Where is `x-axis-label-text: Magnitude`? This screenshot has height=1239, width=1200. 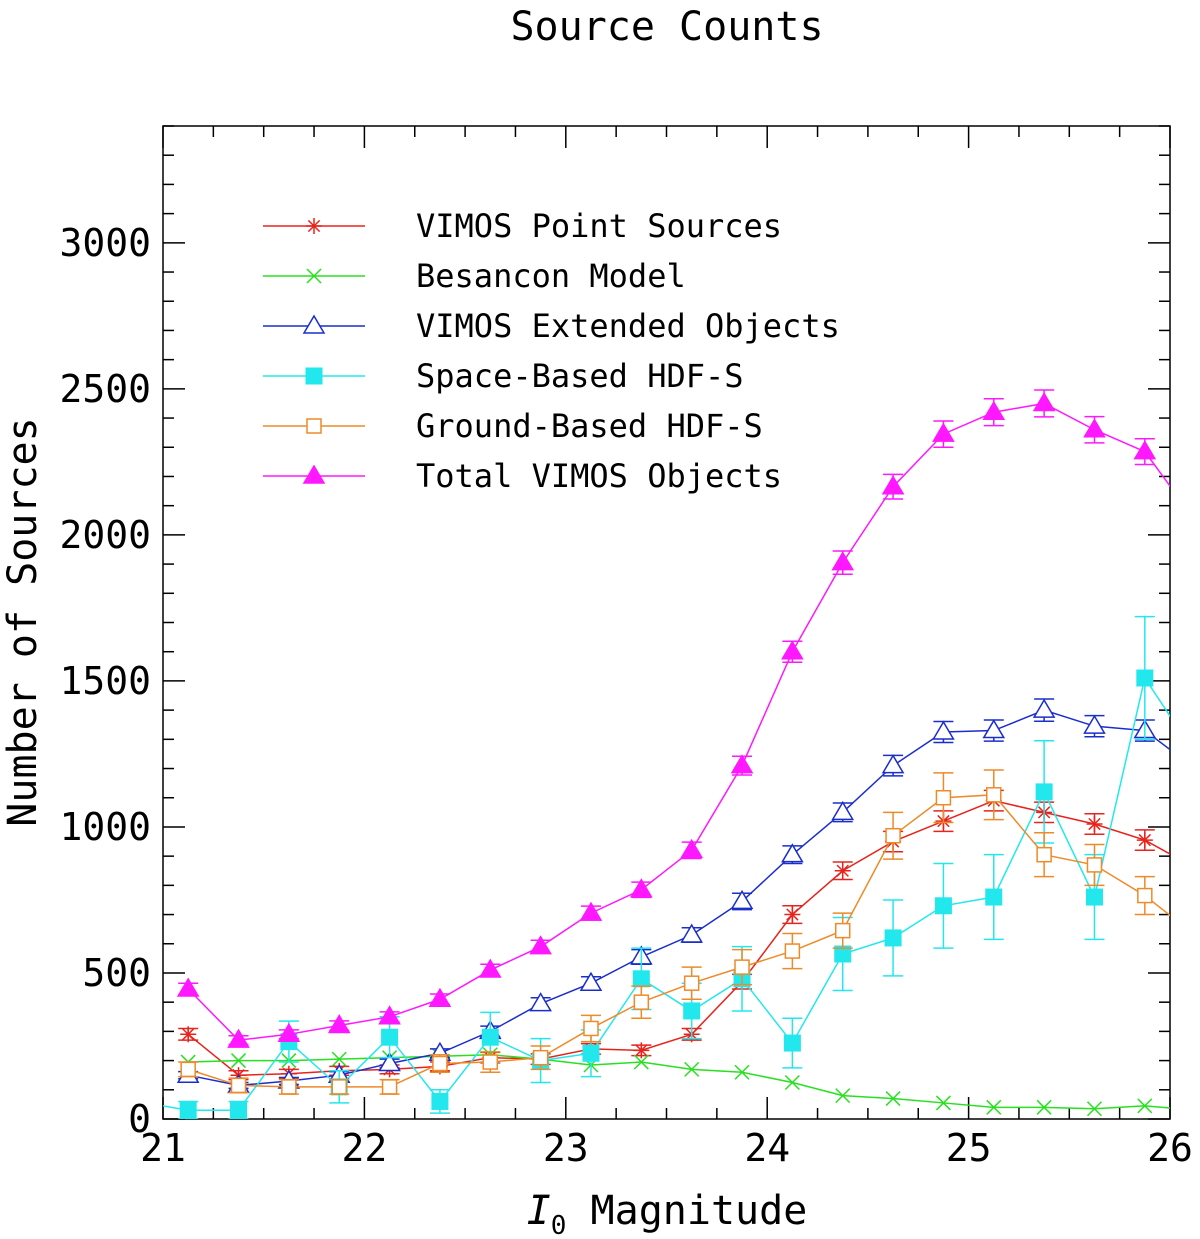 x-axis-label-text: Magnitude is located at coordinates (686, 1211).